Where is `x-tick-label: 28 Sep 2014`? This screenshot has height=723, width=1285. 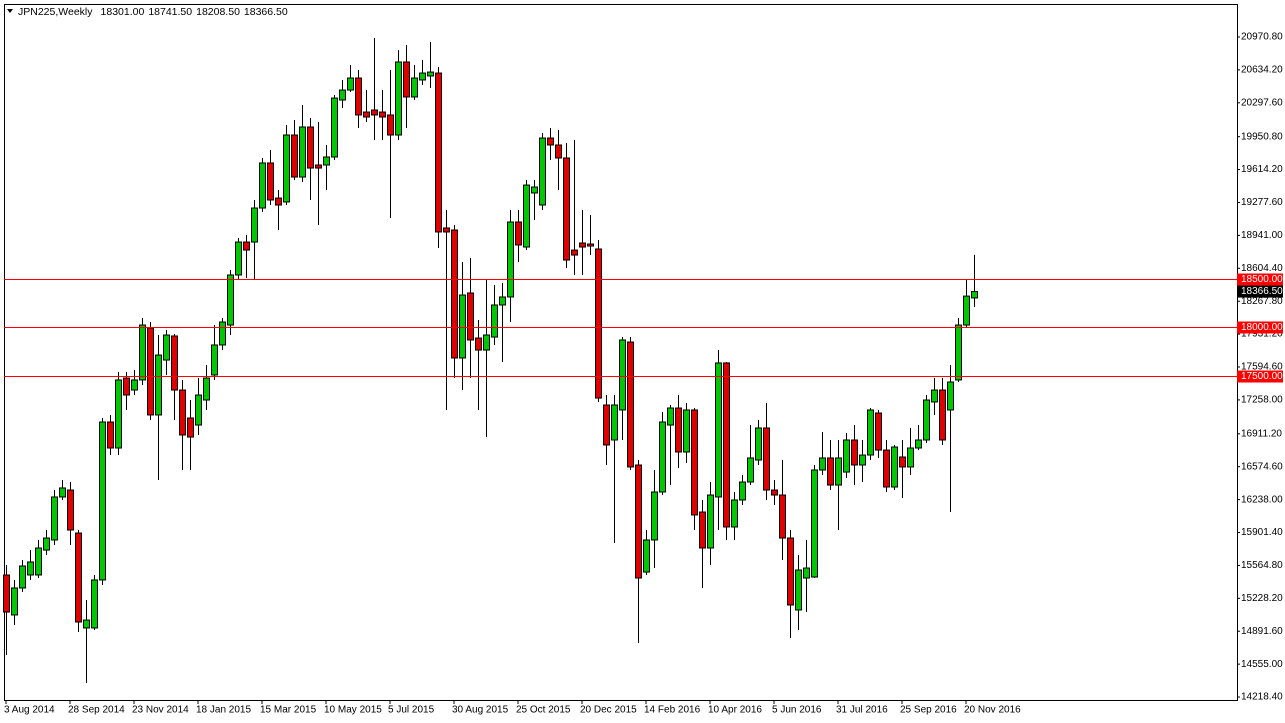 x-tick-label: 28 Sep 2014 is located at coordinates (96, 710).